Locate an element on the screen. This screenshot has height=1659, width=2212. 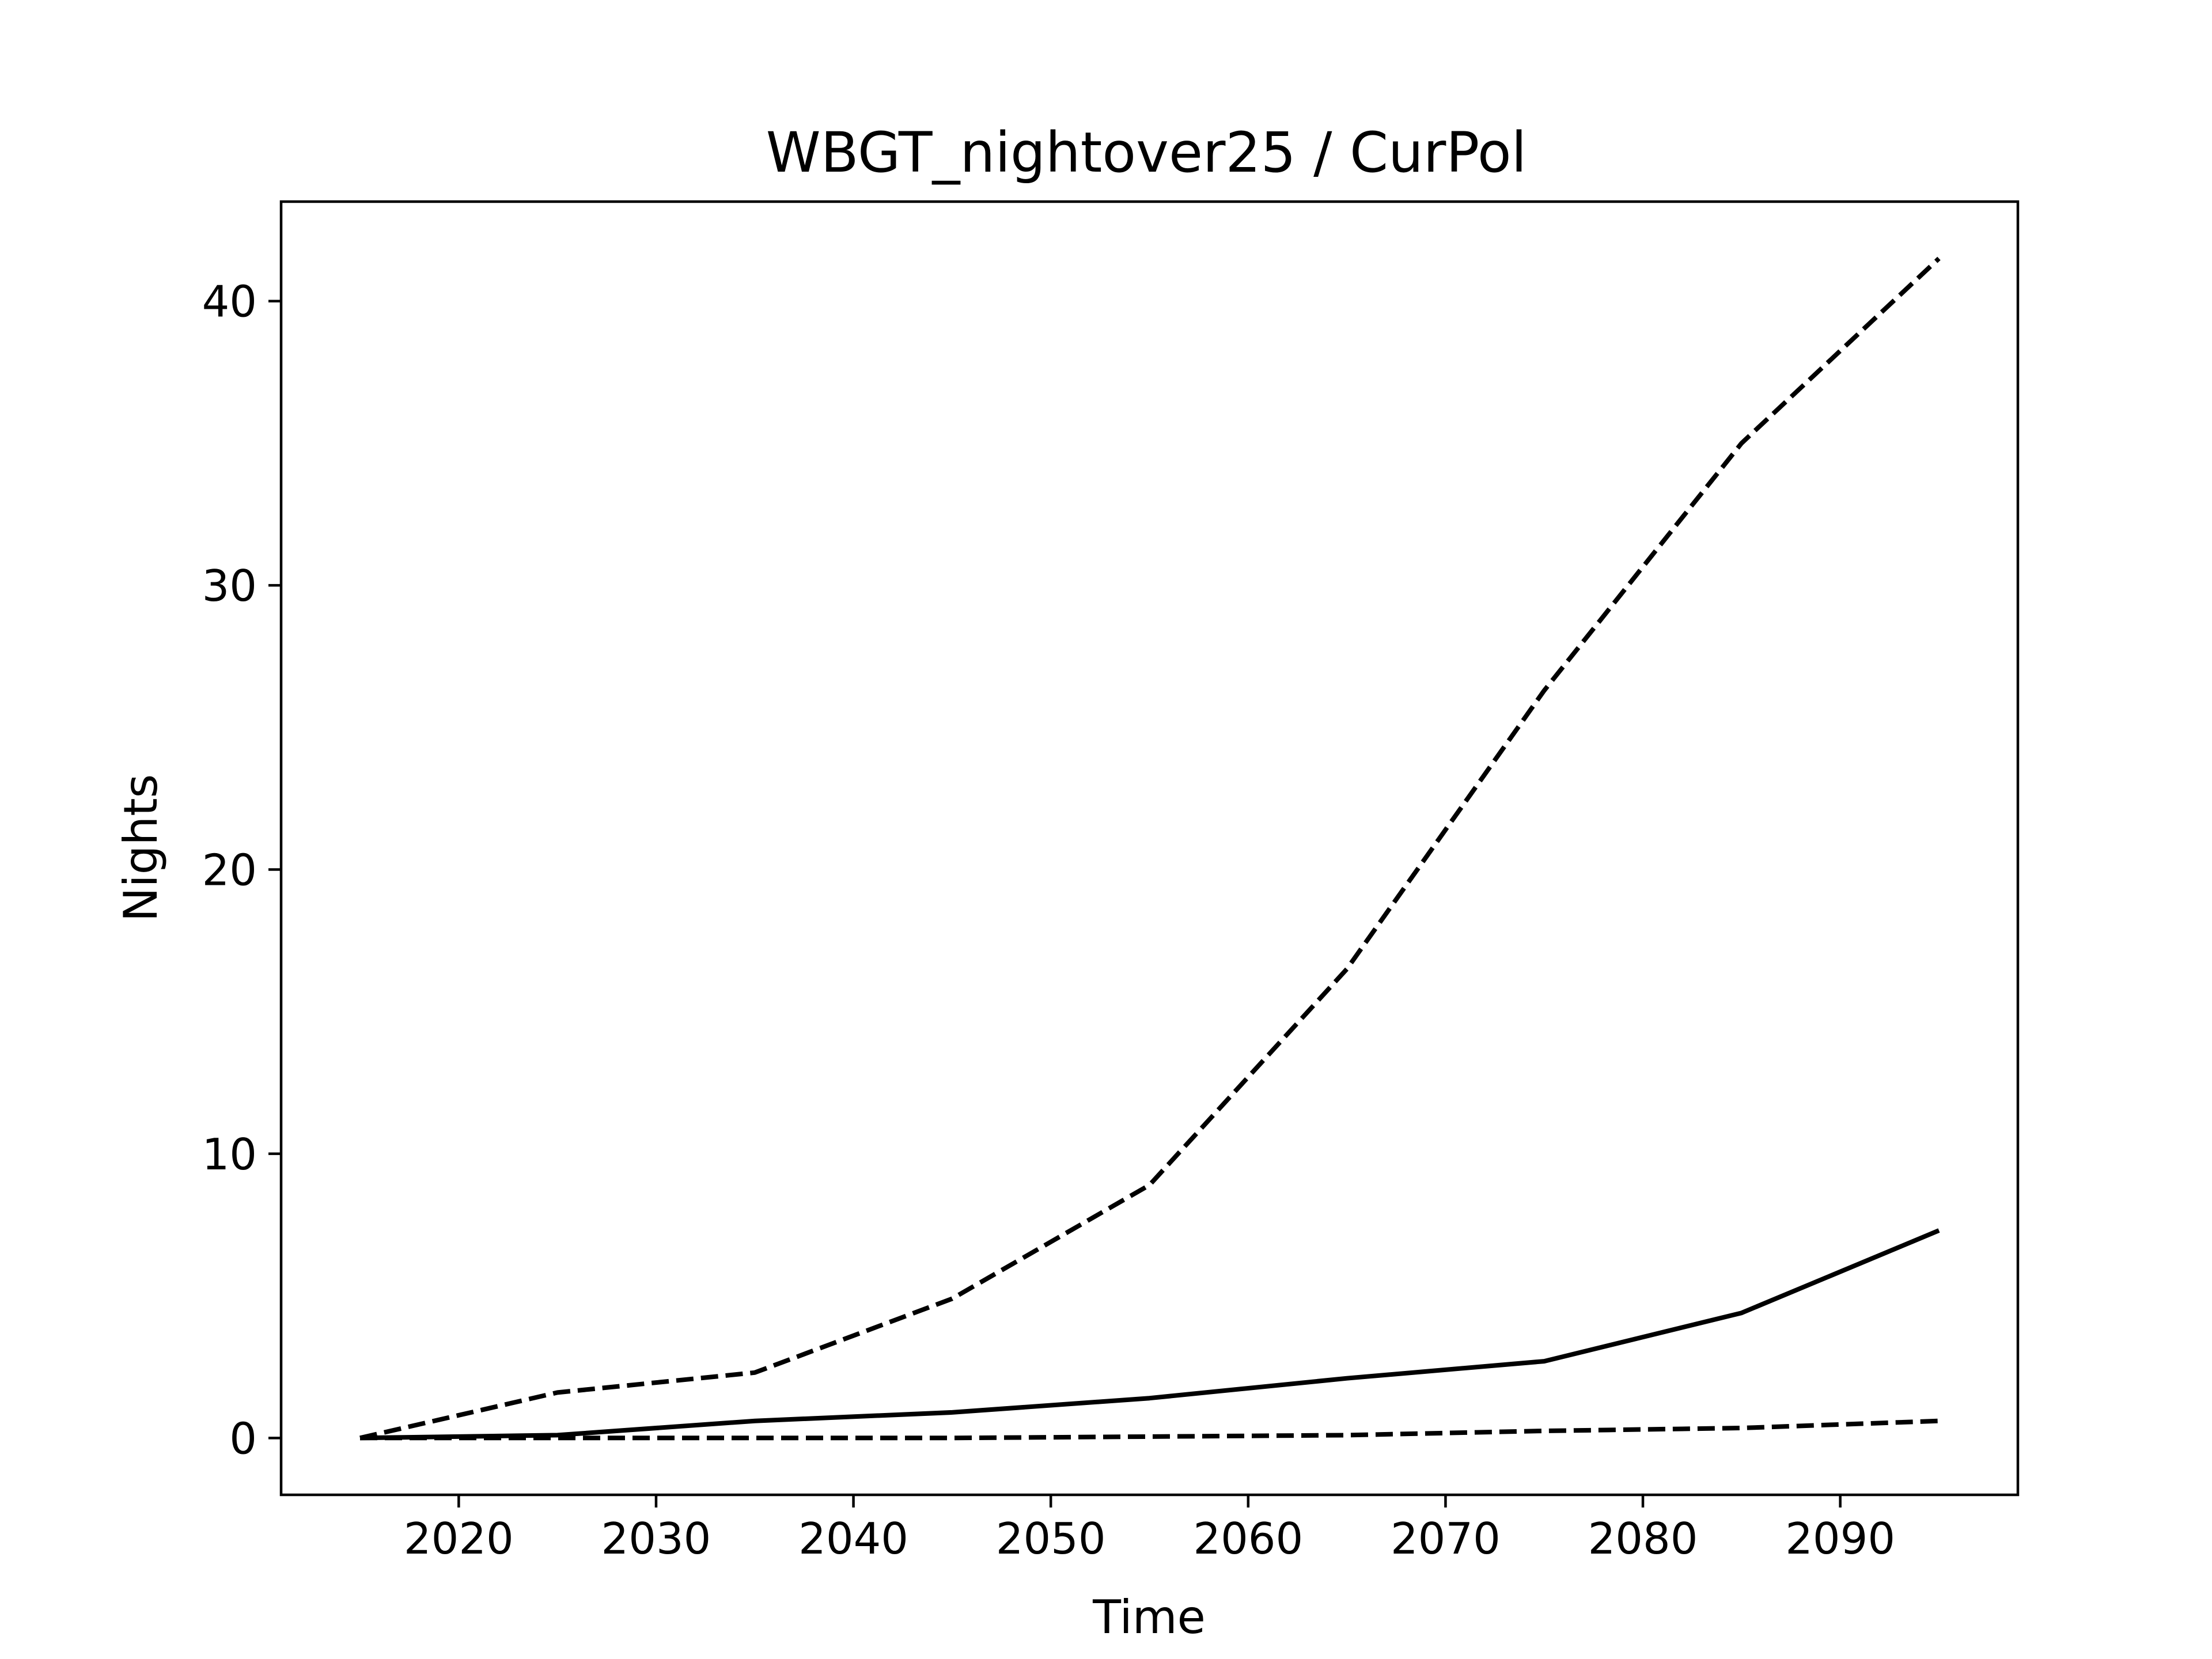
y-tick-label: 20 is located at coordinates (229, 870).